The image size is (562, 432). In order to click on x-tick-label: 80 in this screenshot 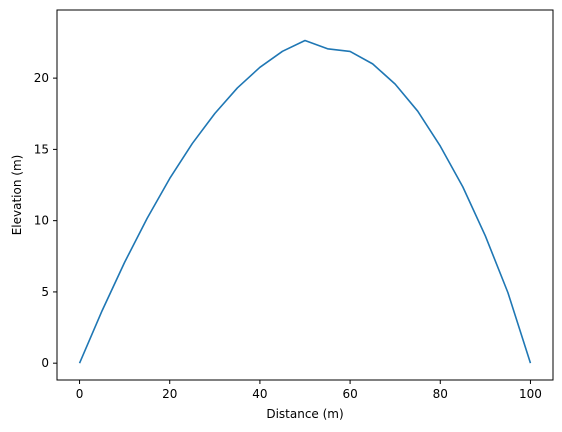, I will do `click(440, 394)`.